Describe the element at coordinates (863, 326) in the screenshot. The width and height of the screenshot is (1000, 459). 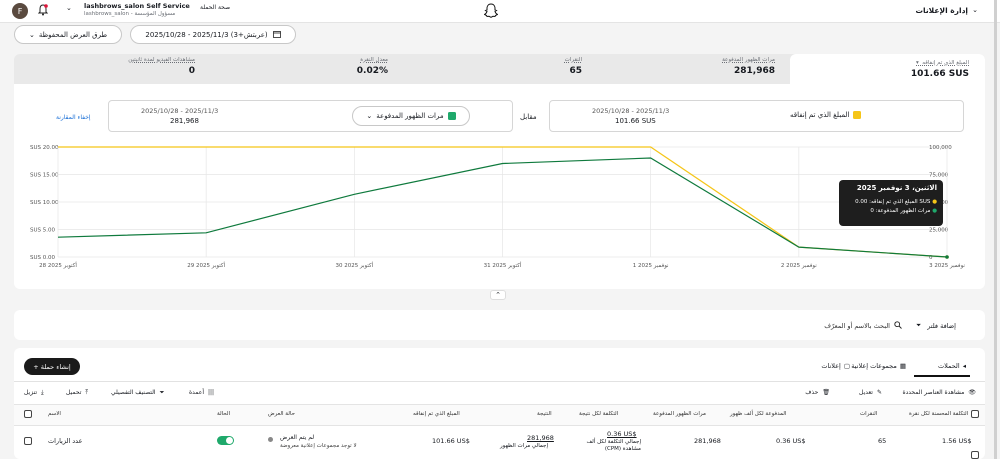
I see `search-input: البحث بالاسم أو المعرّف` at that location.